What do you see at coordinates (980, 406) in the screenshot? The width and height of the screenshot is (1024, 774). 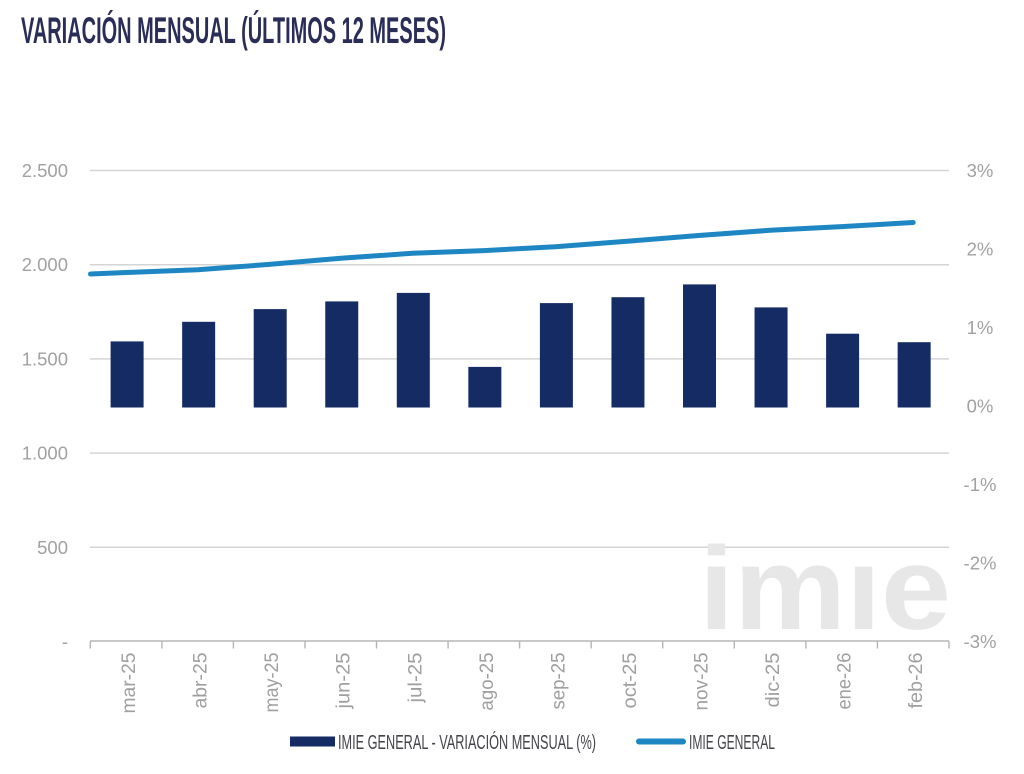 I see `svg-text: 0%` at bounding box center [980, 406].